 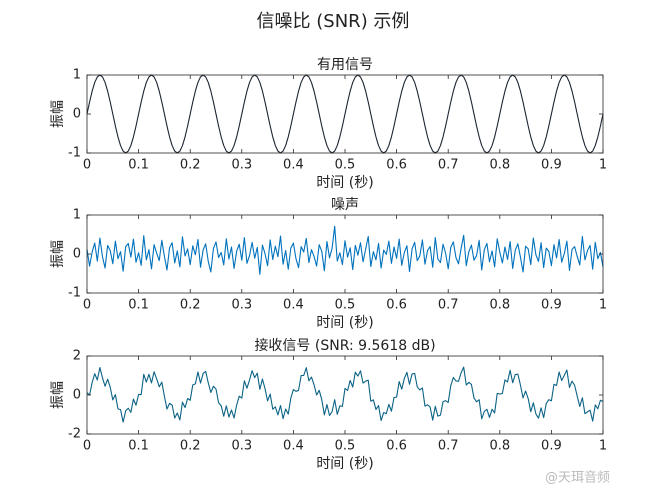 What do you see at coordinates (74, 434) in the screenshot?
I see `y-tick-label: -2` at bounding box center [74, 434].